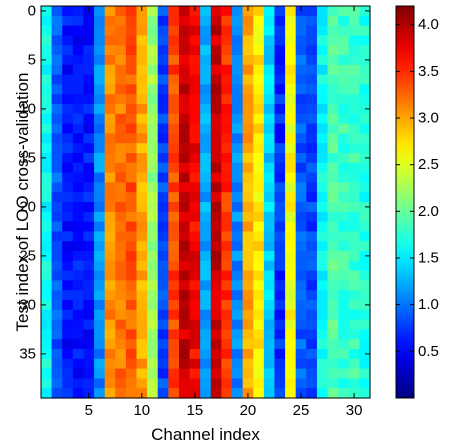  I want to click on y-tick-label: 0, so click(32, 10).